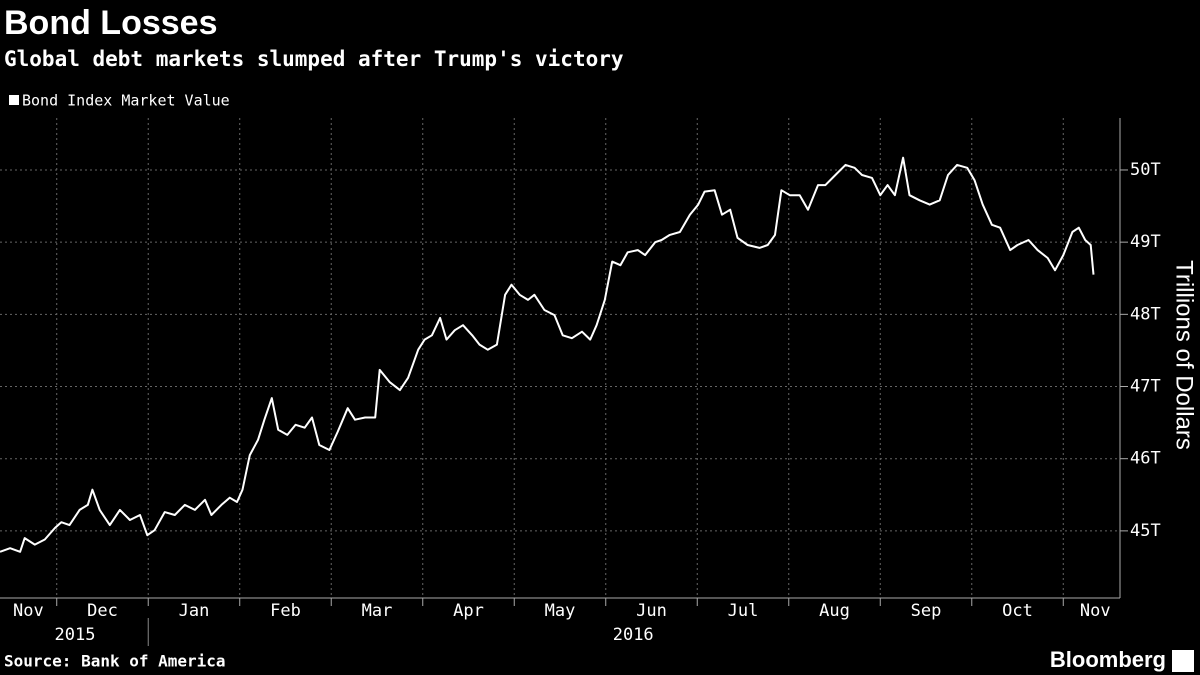 The image size is (1200, 675). I want to click on x-tick-label: Jul, so click(743, 611).